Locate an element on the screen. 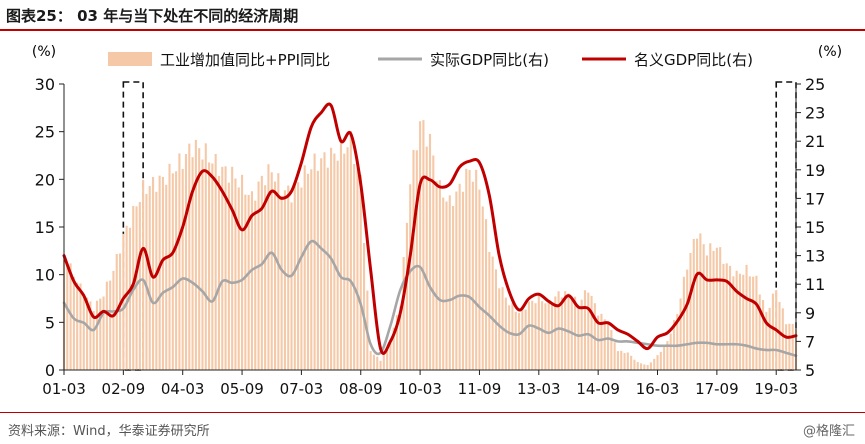 This screenshot has width=865, height=444. left-tick-label: 15 is located at coordinates (45, 227).